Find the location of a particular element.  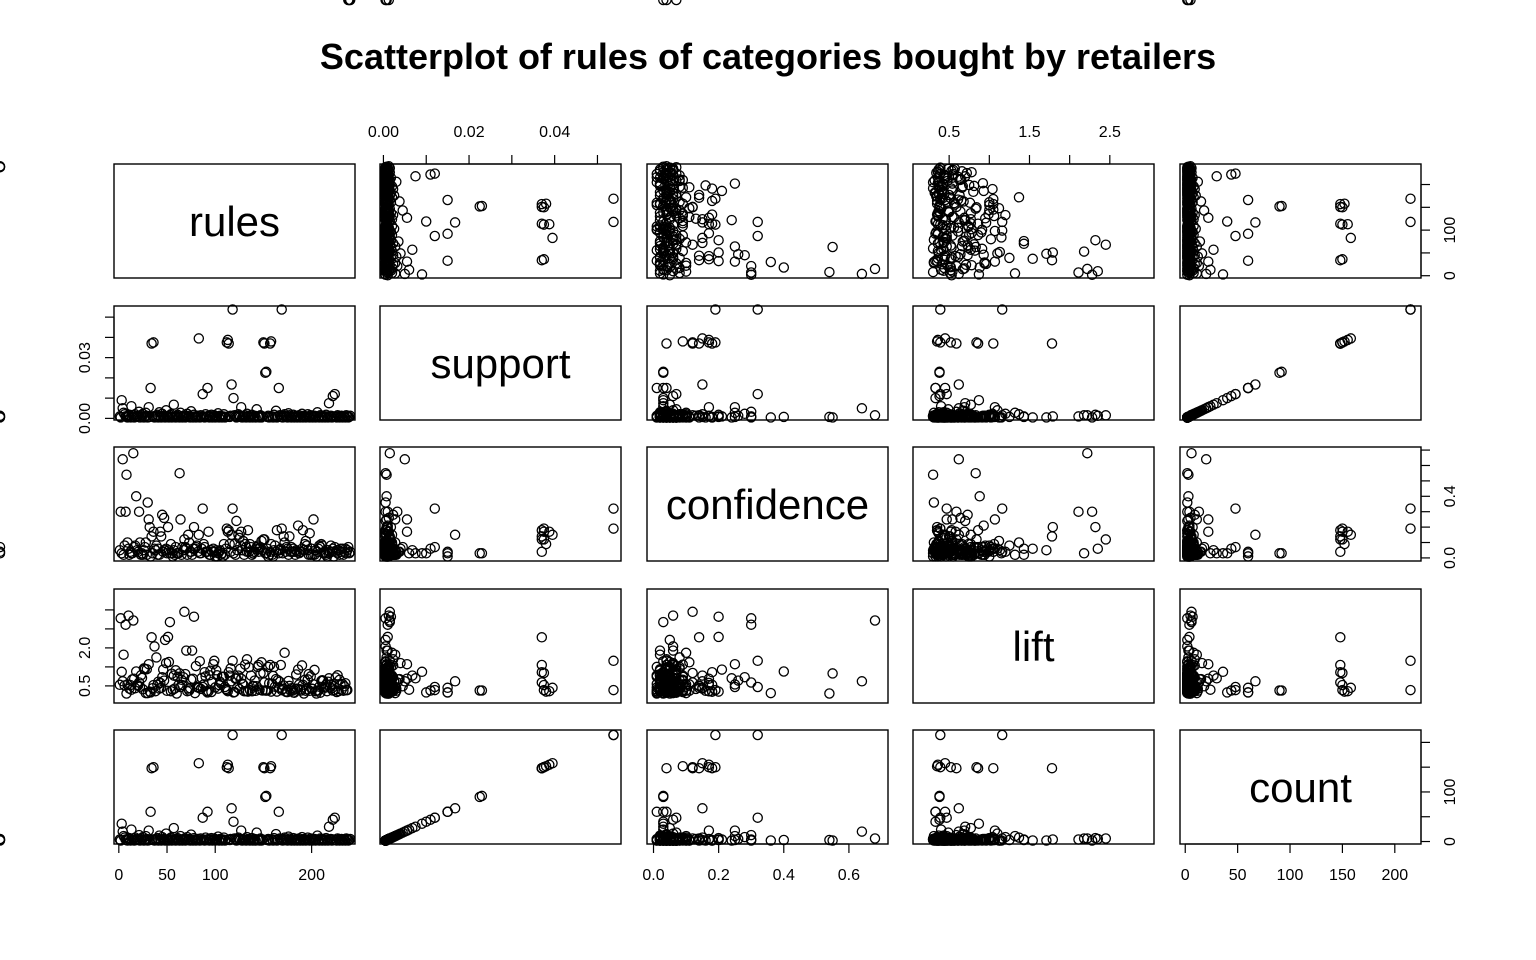

tick-label: 0.4 is located at coordinates (1450, 496).